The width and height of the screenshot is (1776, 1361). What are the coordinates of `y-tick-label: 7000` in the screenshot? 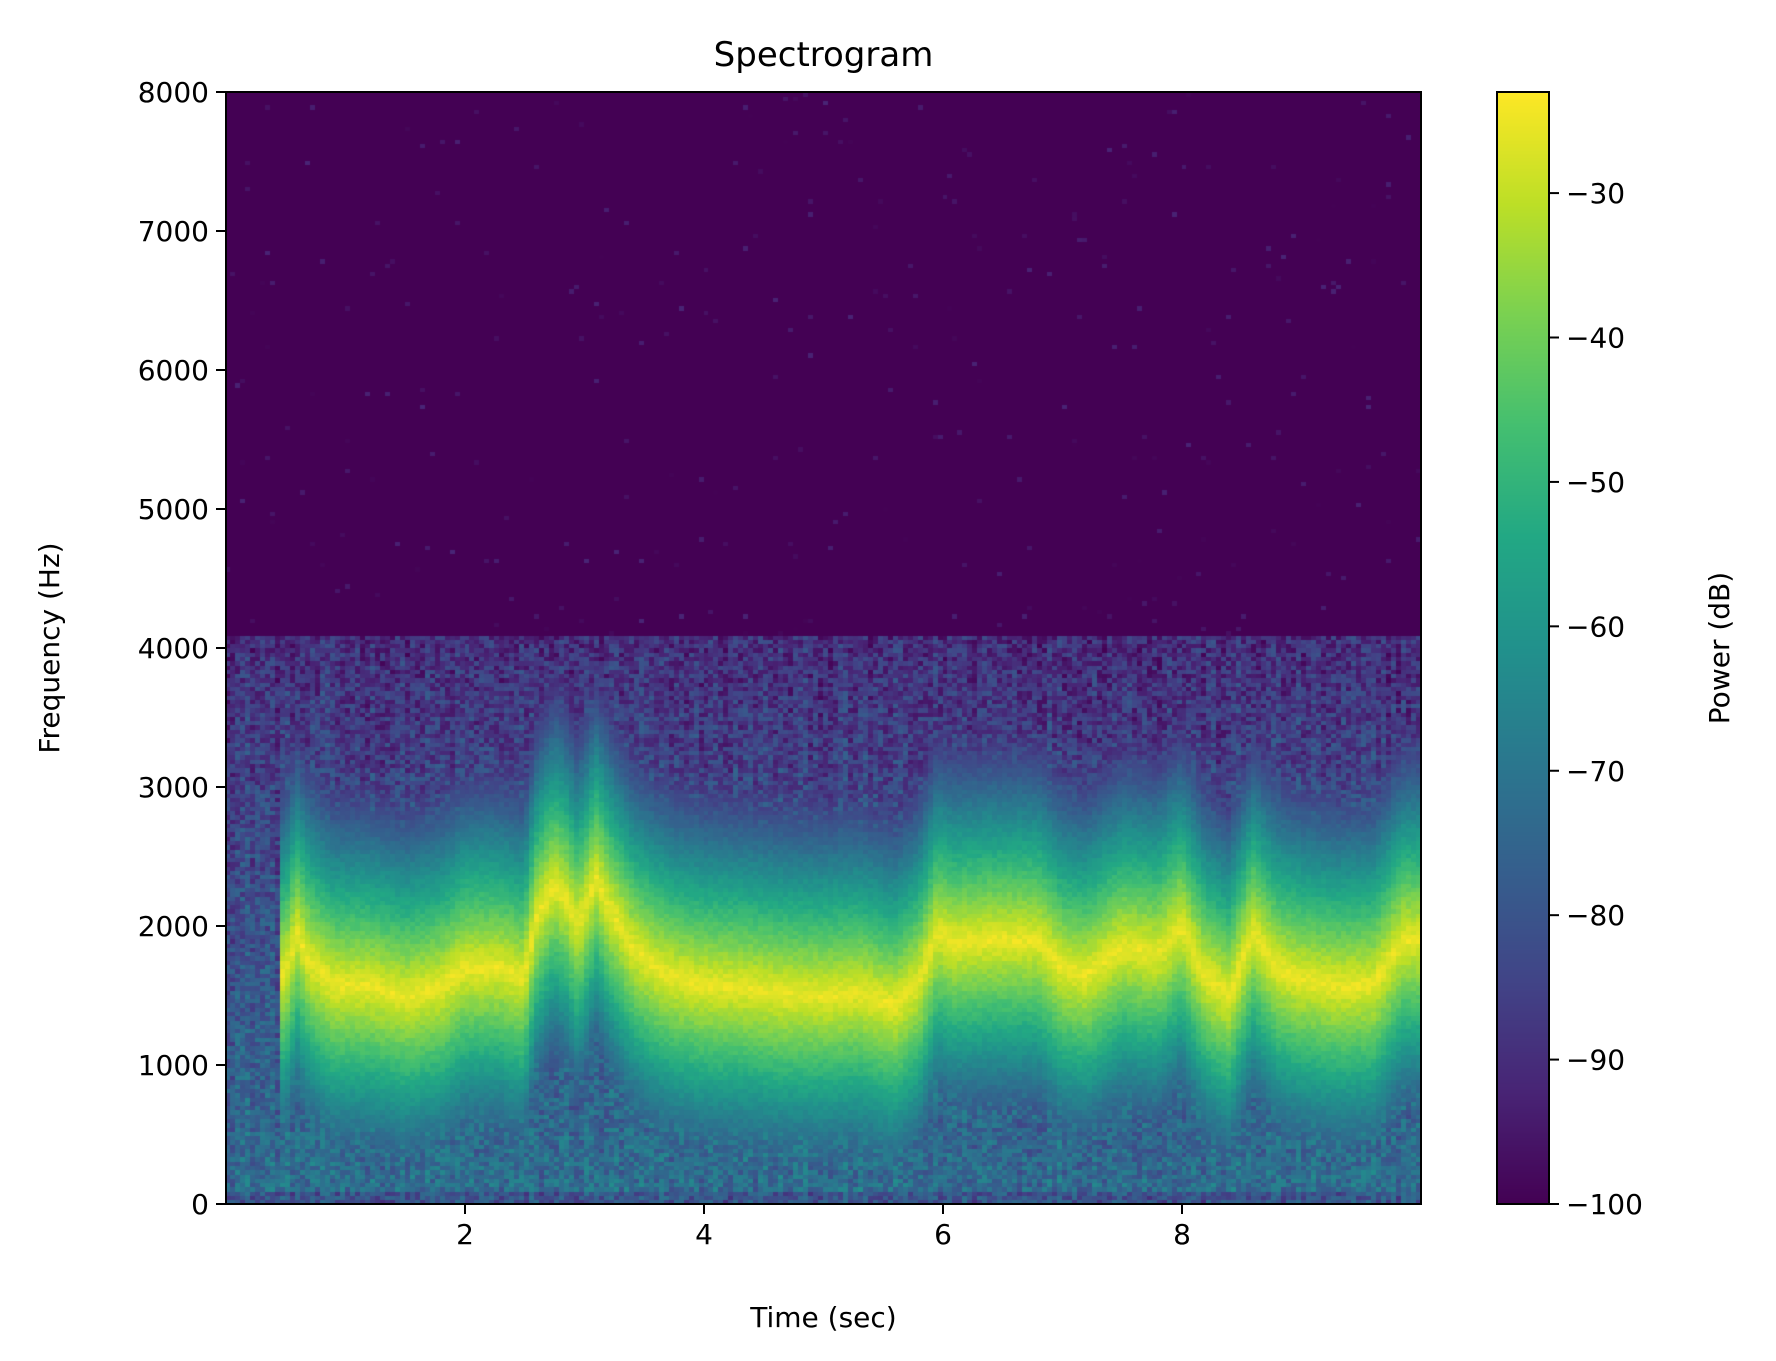 It's located at (173, 231).